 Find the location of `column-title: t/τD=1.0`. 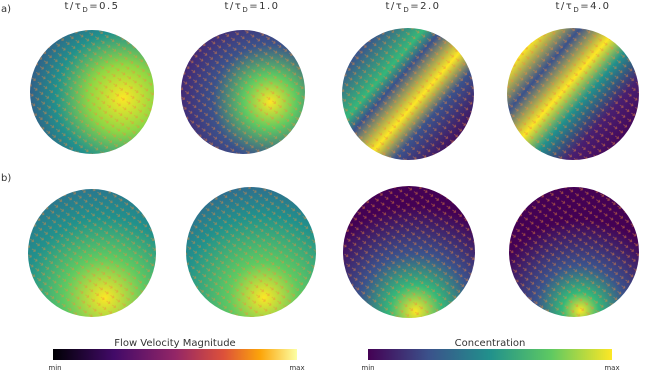

column-title: t/τD=1.0 is located at coordinates (252, 7).